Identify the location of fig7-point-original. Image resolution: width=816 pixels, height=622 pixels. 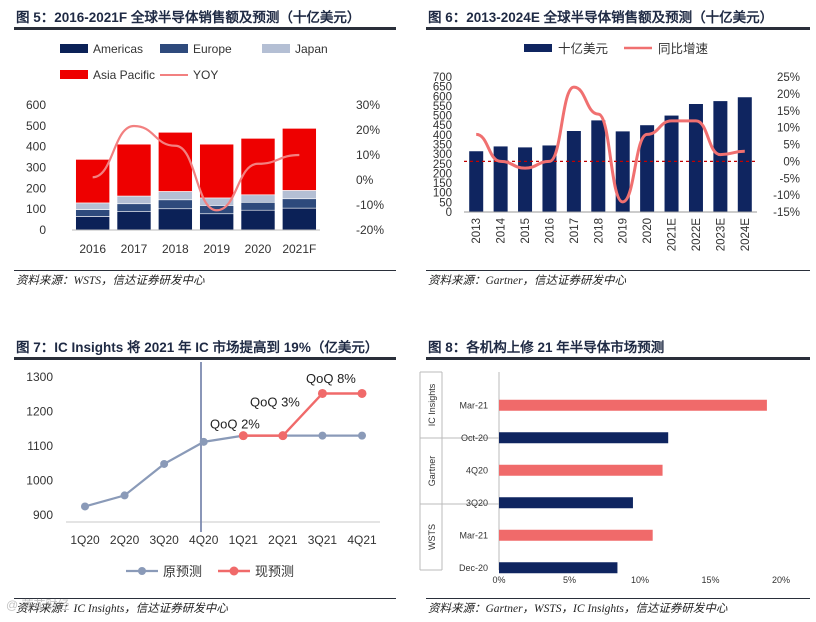
(124, 495).